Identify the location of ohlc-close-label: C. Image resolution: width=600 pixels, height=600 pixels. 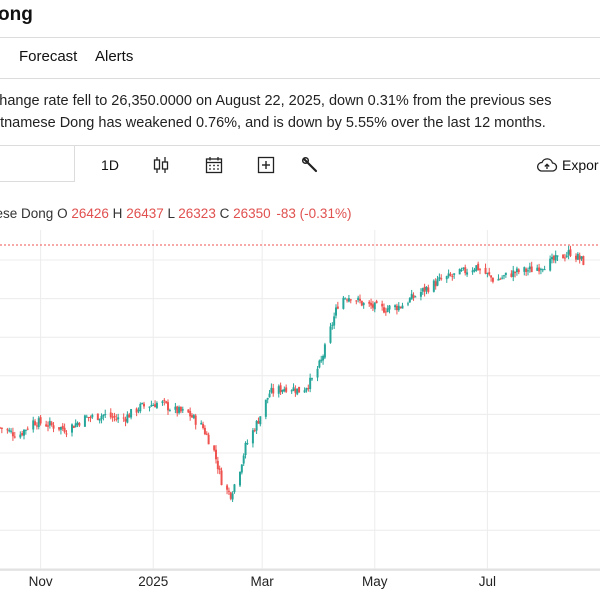
(224, 213).